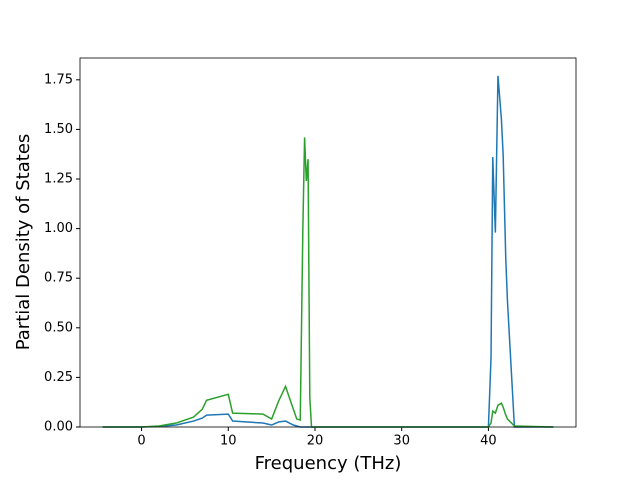 The image size is (640, 484). What do you see at coordinates (141, 441) in the screenshot?
I see `x-tick-label: 0` at bounding box center [141, 441].